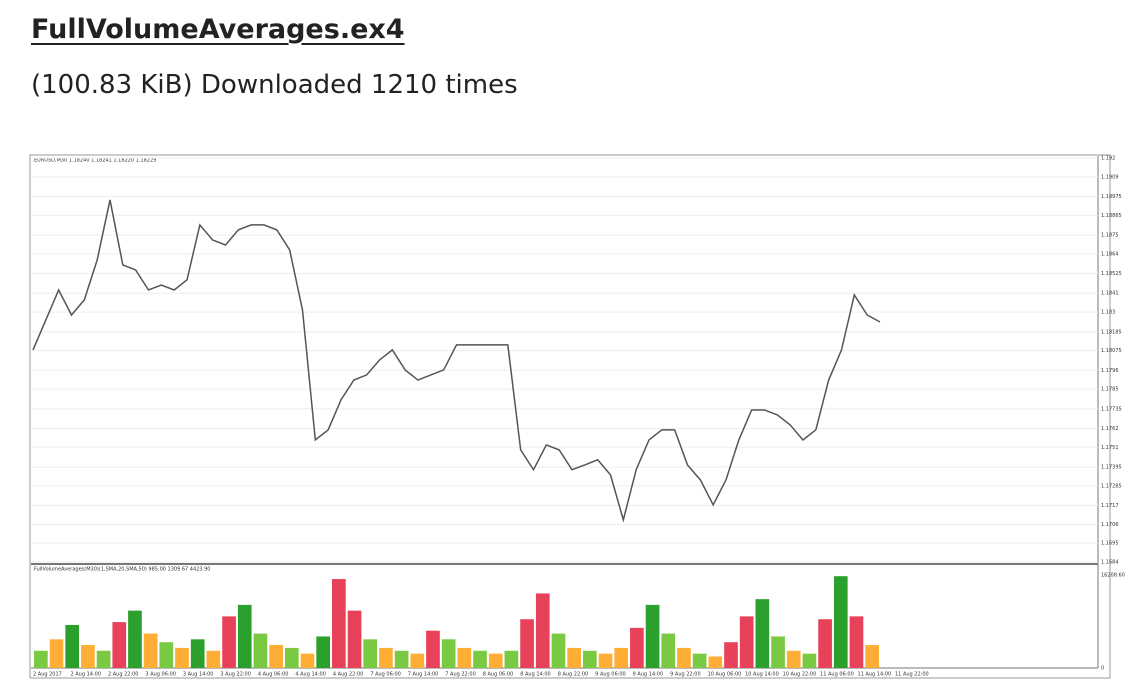 The image size is (1134, 698). Describe the element at coordinates (1110, 390) in the screenshot. I see `y-tick-label: 1.1785` at that location.